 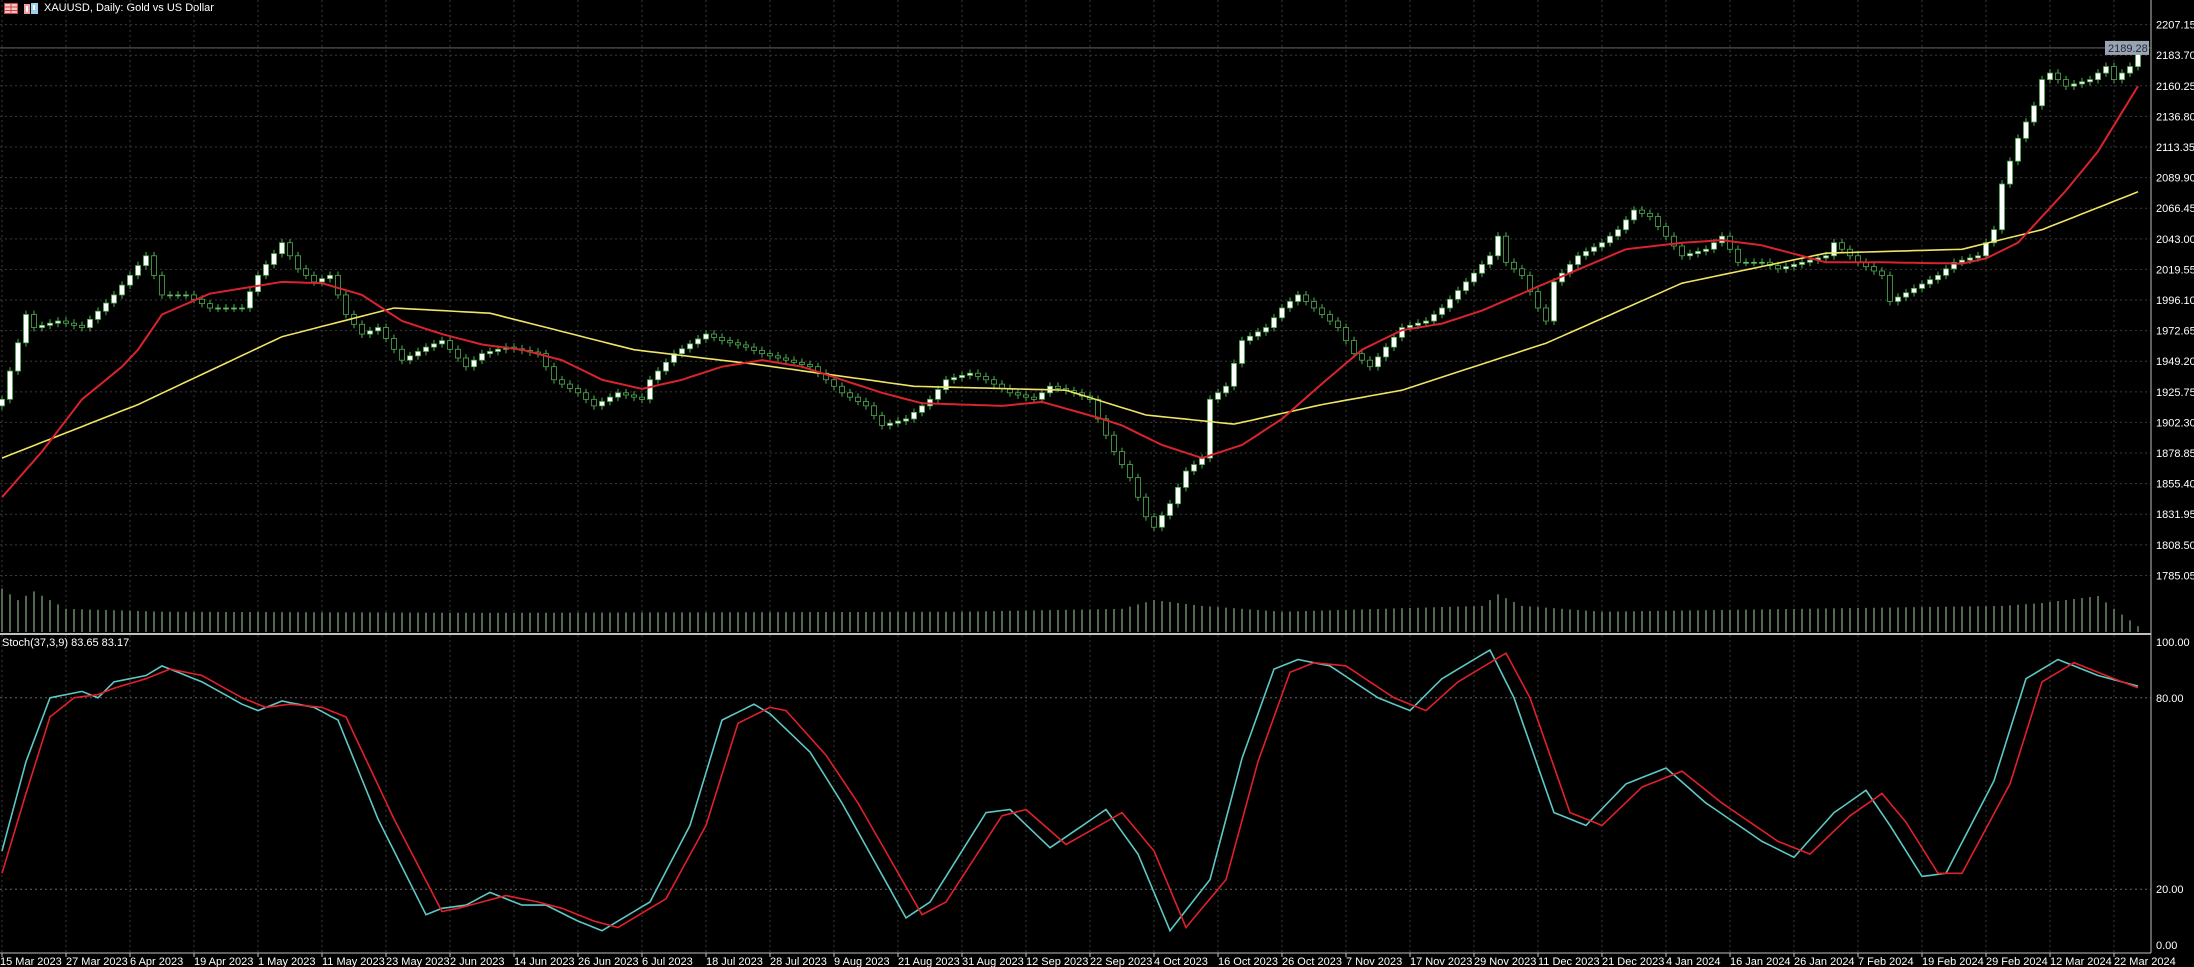 What do you see at coordinates (667, 961) in the screenshot?
I see `date-tick-label: 6 Jul 2023` at bounding box center [667, 961].